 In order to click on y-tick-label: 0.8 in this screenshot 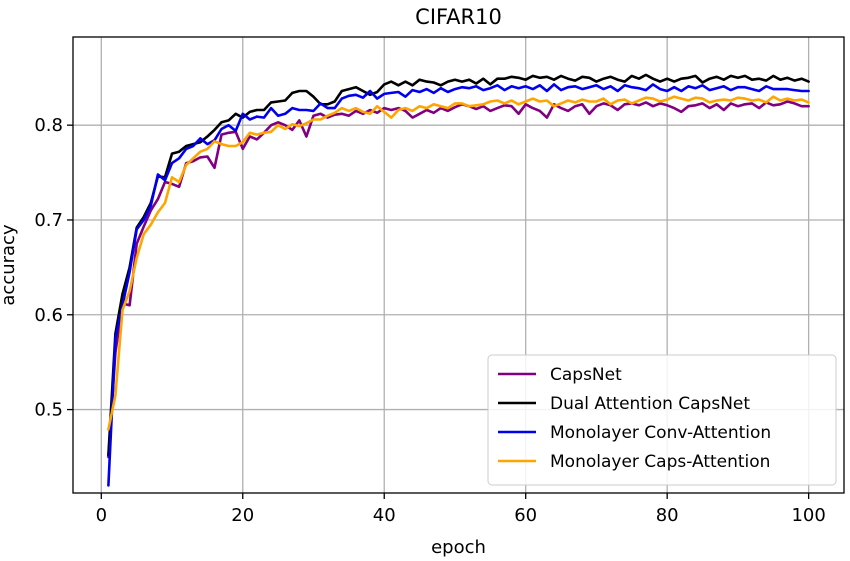, I will do `click(48, 125)`.